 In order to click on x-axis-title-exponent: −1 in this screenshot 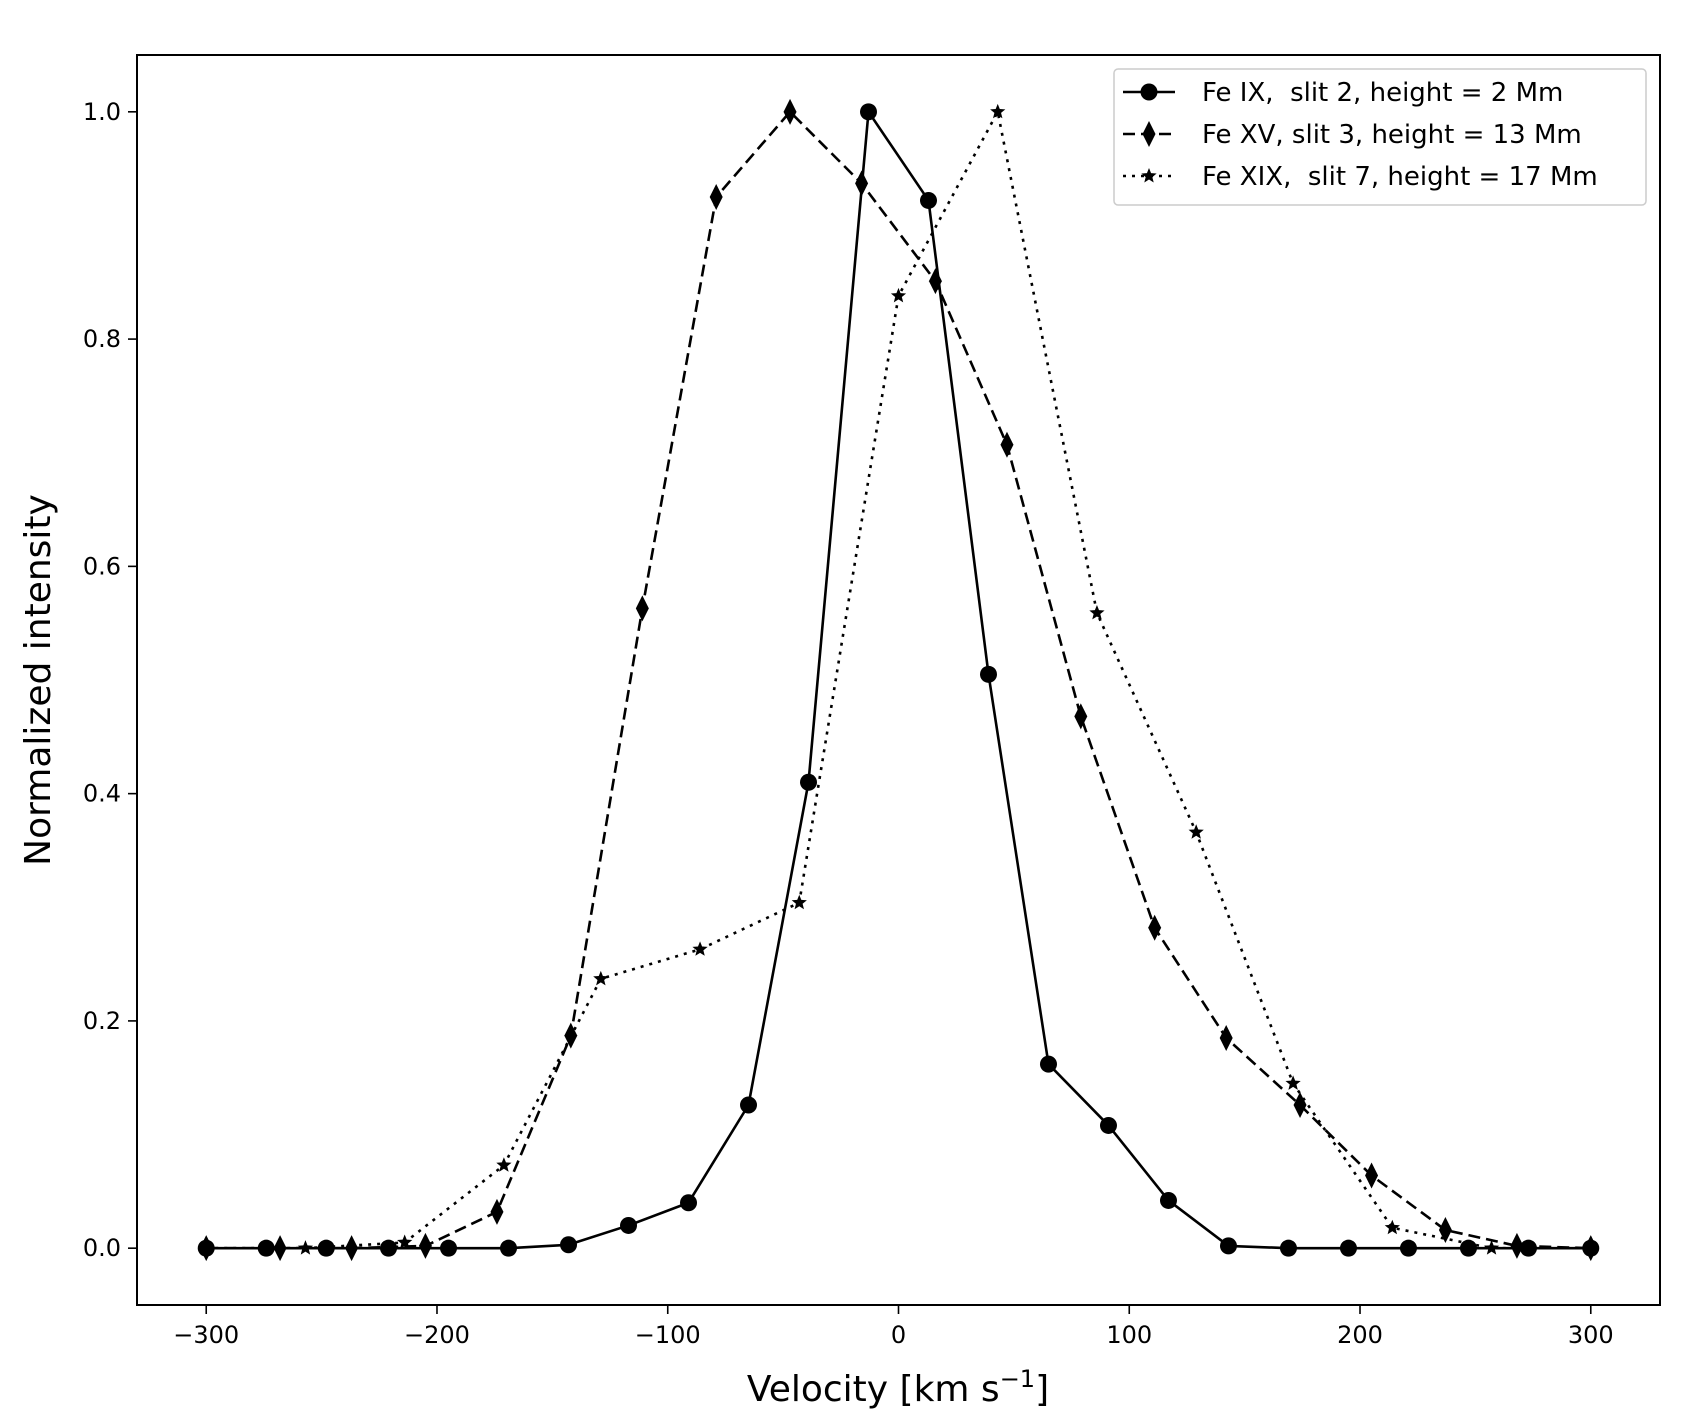, I will do `click(1017, 1379)`.